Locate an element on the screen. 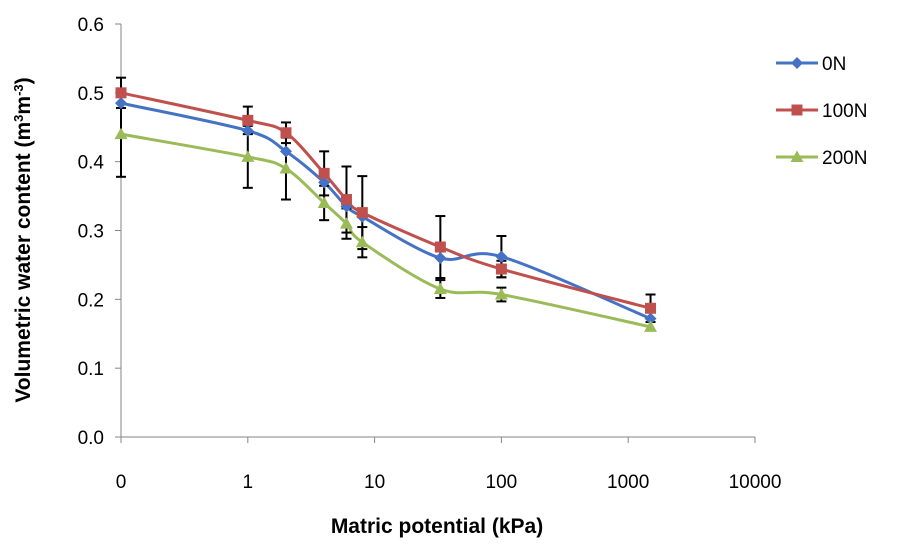 The height and width of the screenshot is (549, 901). legend-label: 0N is located at coordinates (834, 64).